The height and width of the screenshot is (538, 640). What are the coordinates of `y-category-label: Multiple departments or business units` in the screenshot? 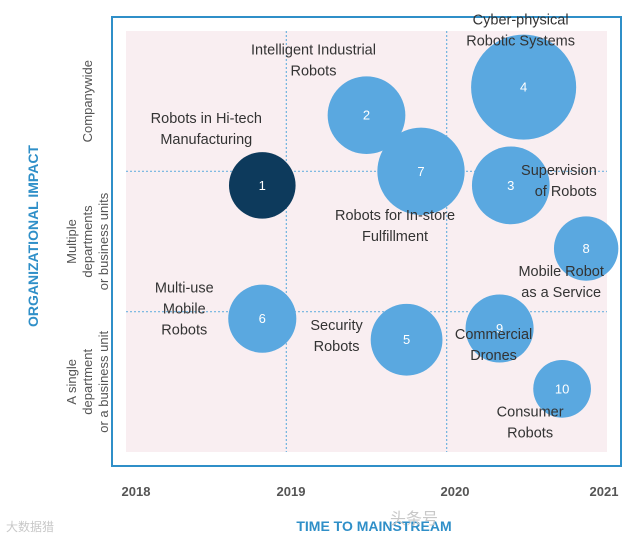 It's located at (87, 241).